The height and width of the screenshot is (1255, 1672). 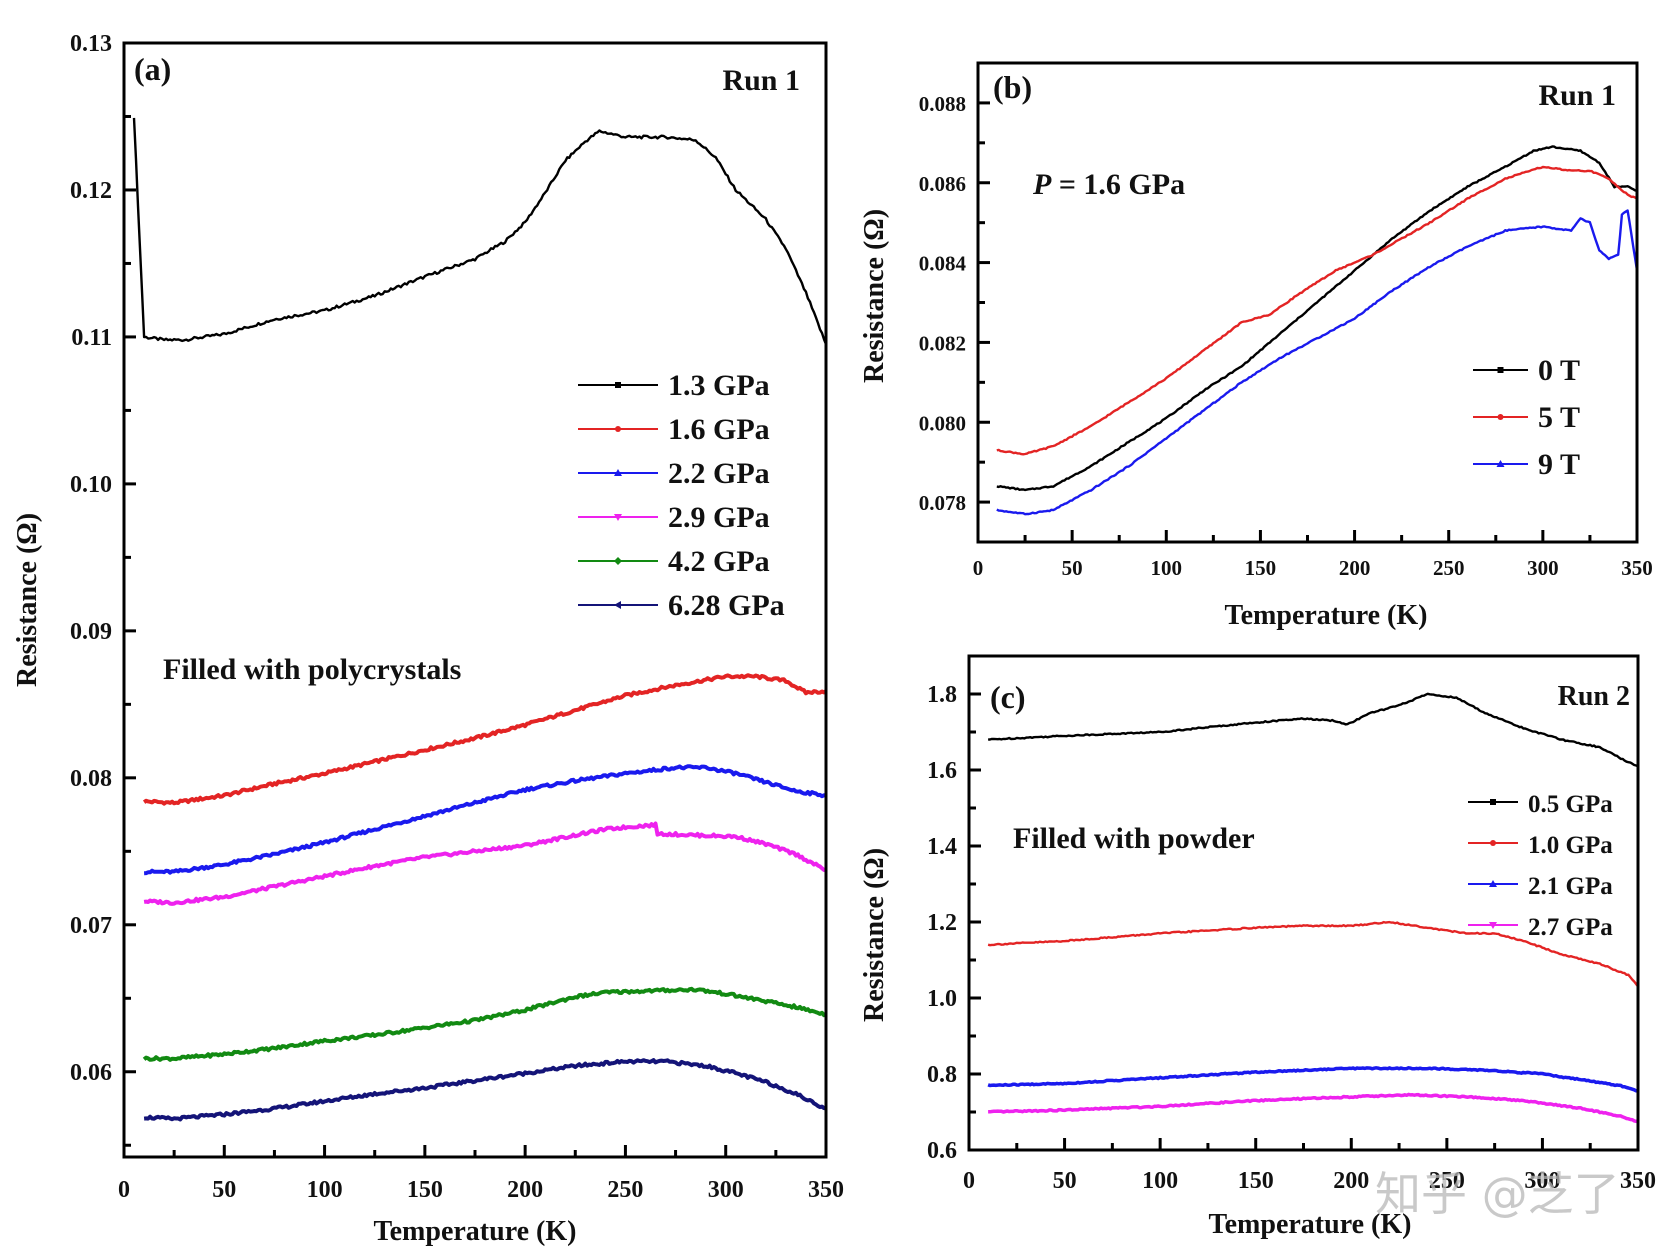 I want to click on y-tick-label: 0.086, so click(x=942, y=184).